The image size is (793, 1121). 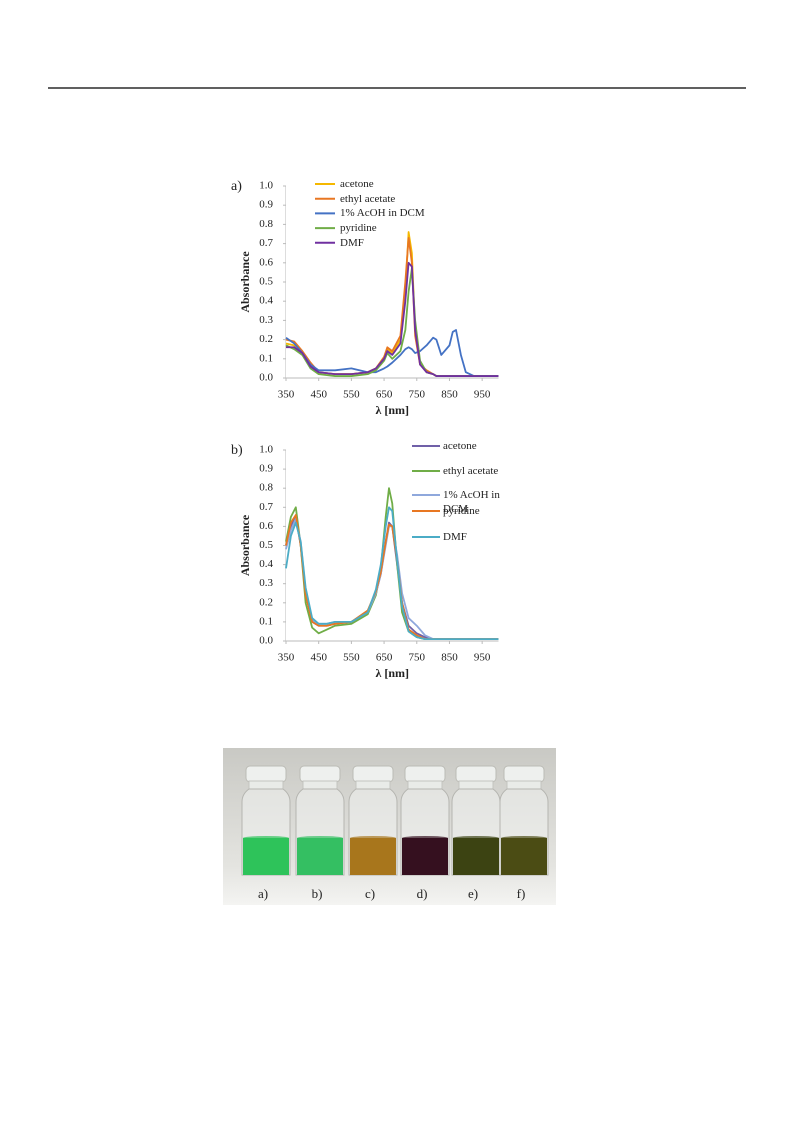 What do you see at coordinates (473, 893) in the screenshot?
I see `photo-label: e)` at bounding box center [473, 893].